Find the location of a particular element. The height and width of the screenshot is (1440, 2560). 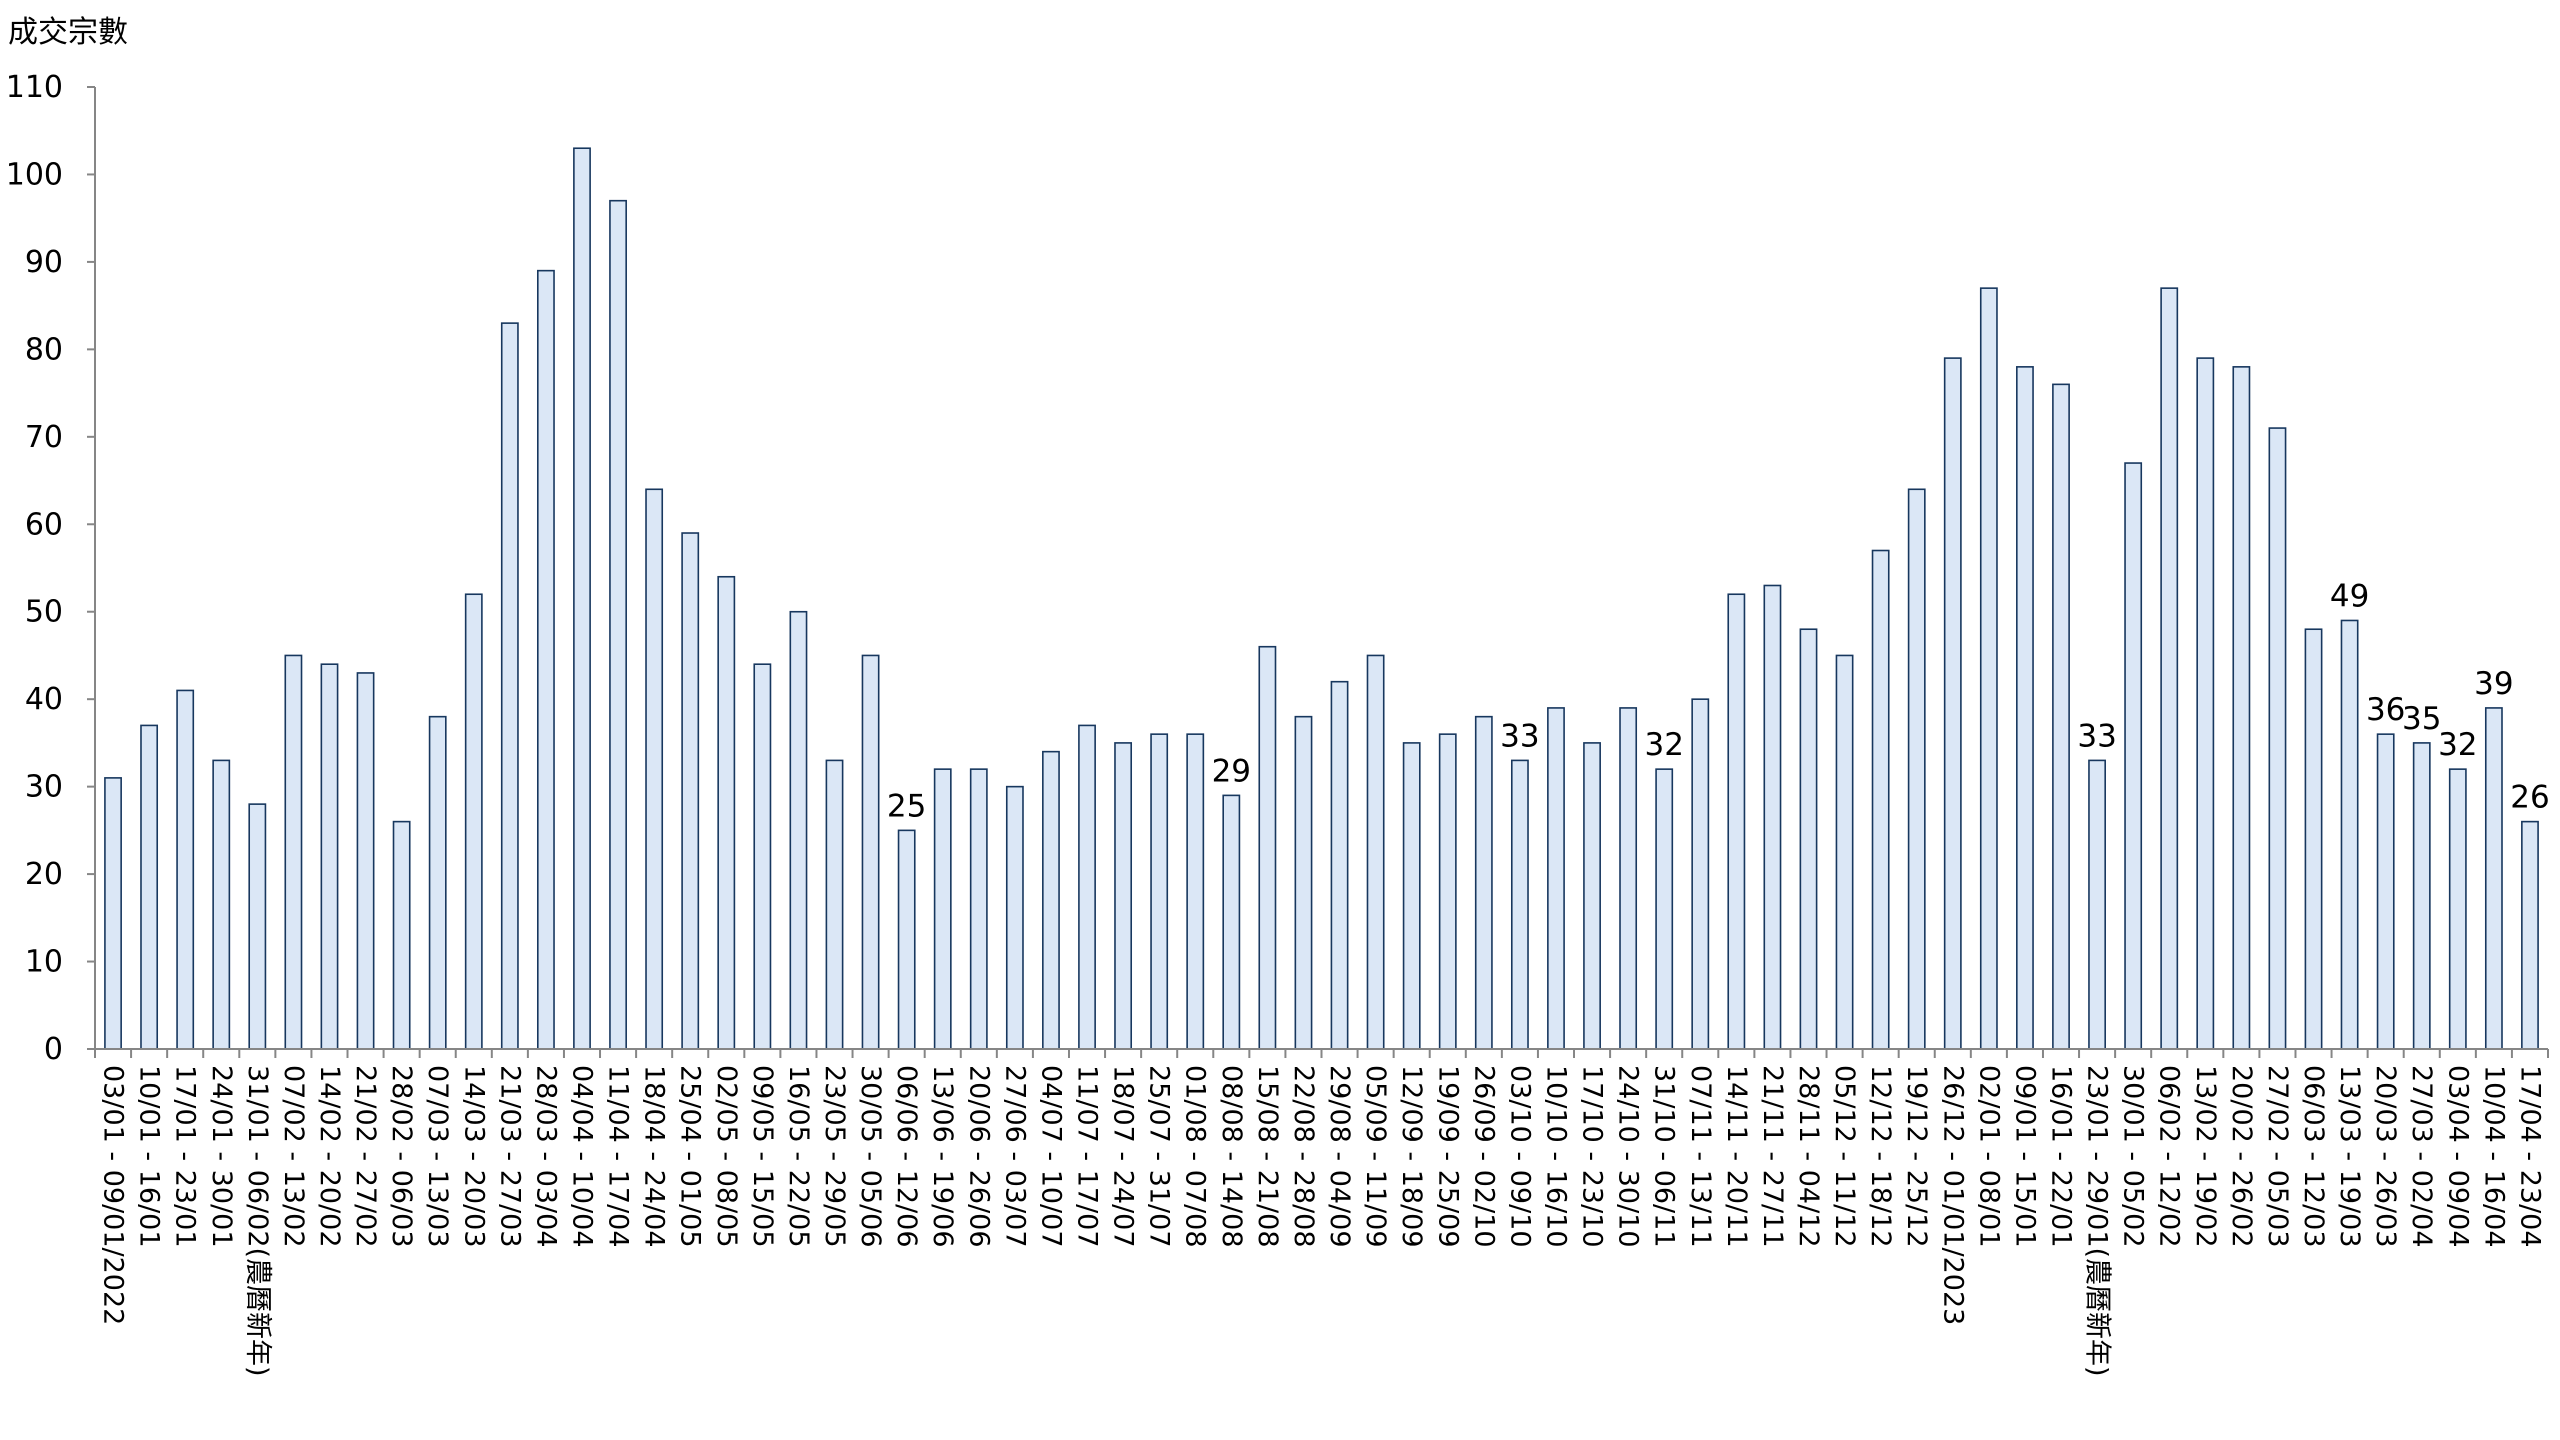

x-tick-label: 14/11 - 20/11 is located at coordinates (1736, 1156).